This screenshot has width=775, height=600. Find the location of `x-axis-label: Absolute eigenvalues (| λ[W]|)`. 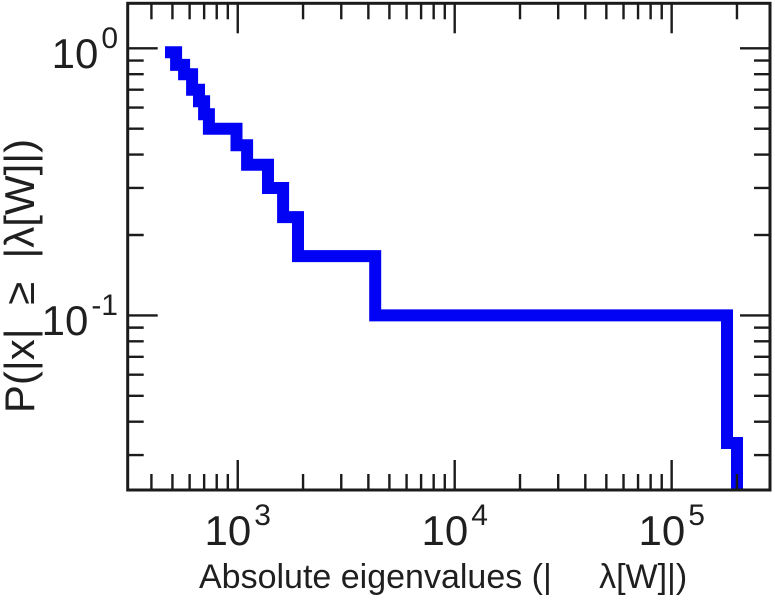

x-axis-label: Absolute eigenvalues (| λ[W]|) is located at coordinates (443, 577).